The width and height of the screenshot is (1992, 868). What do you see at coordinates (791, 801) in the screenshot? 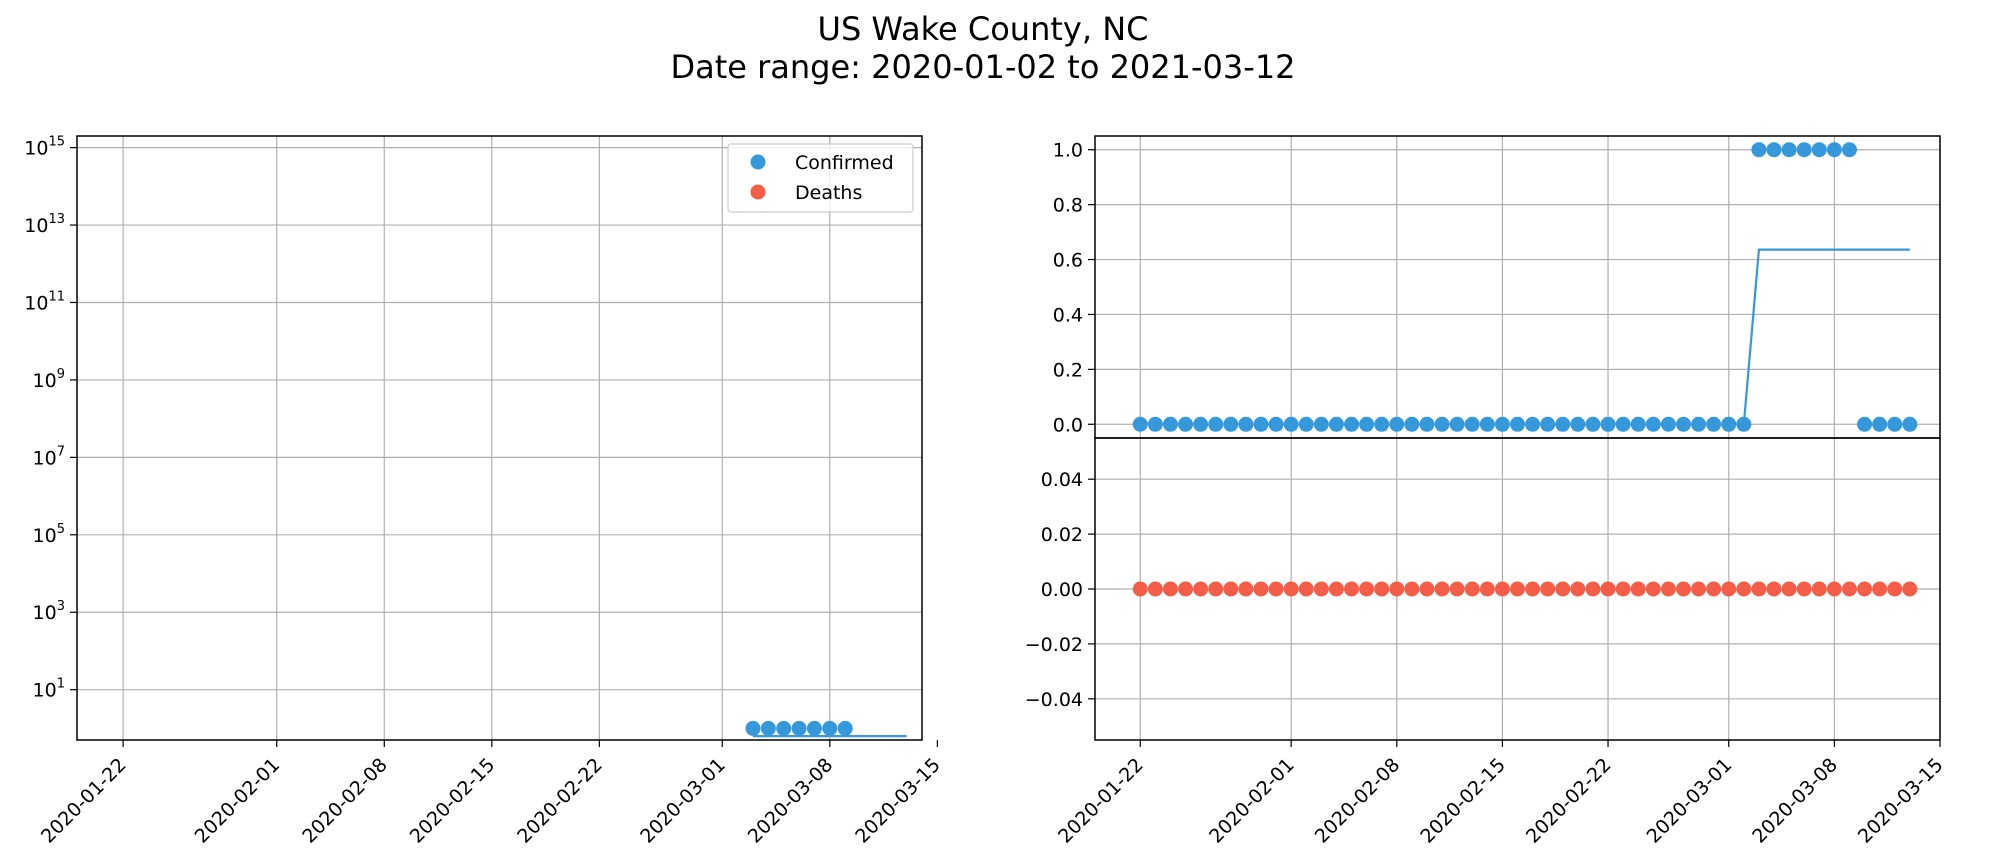
I see `left-x-tick-label: 2020-03-08` at bounding box center [791, 801].